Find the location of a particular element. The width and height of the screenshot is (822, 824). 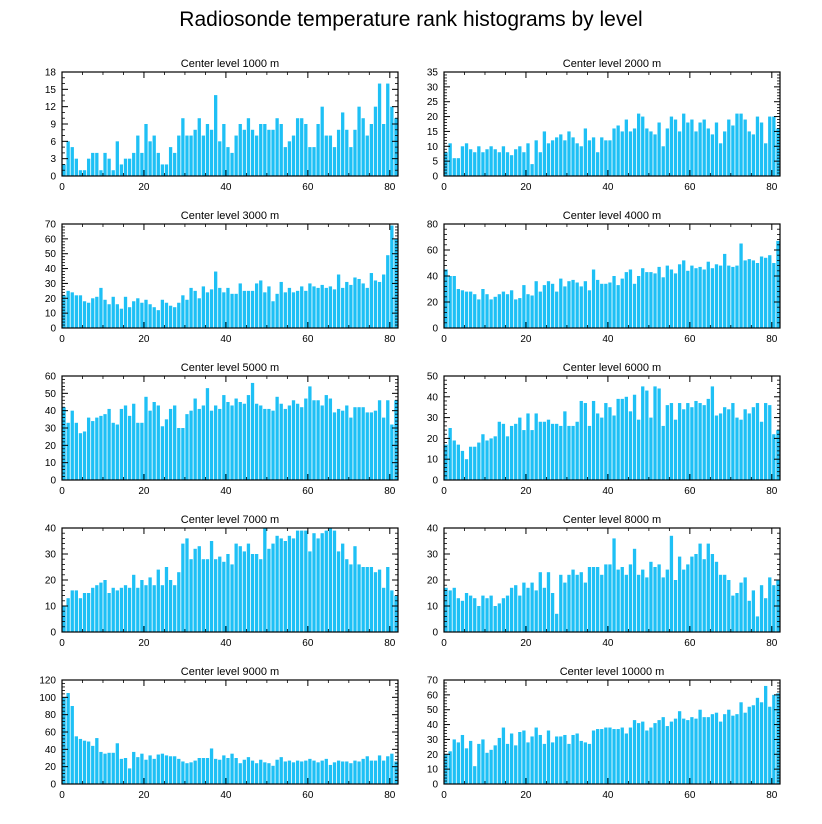

y-tick-label: 9 is located at coordinates (53, 125).